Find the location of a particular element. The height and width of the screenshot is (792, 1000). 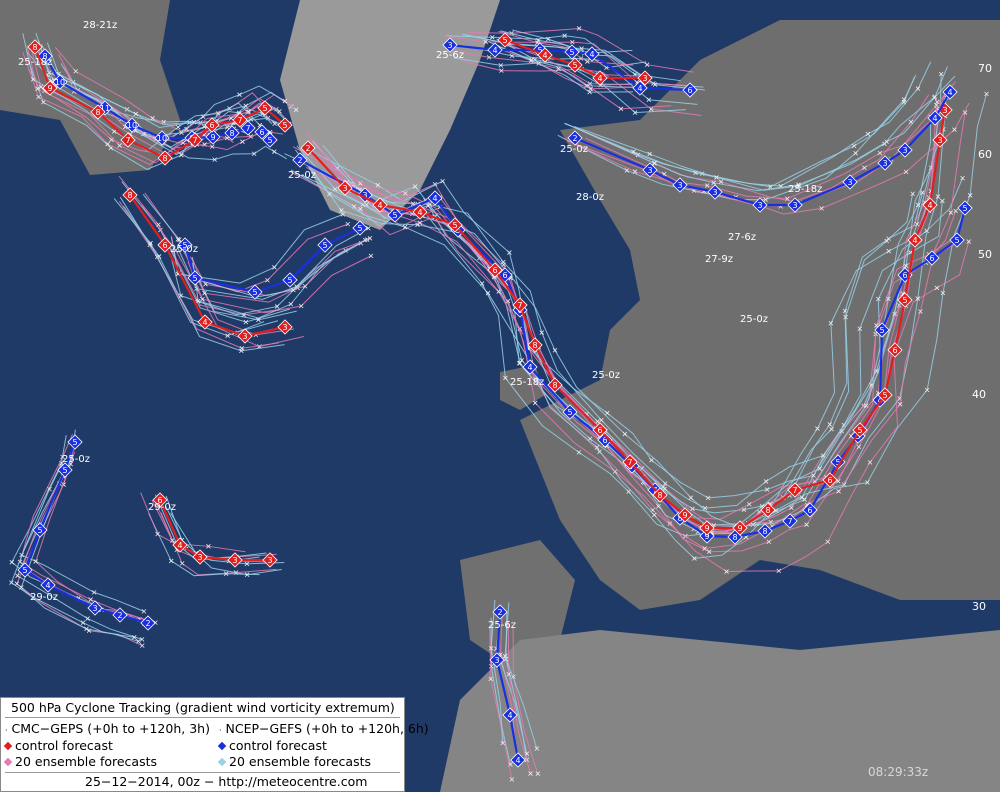

latitude-label: 50 is located at coordinates (985, 254).